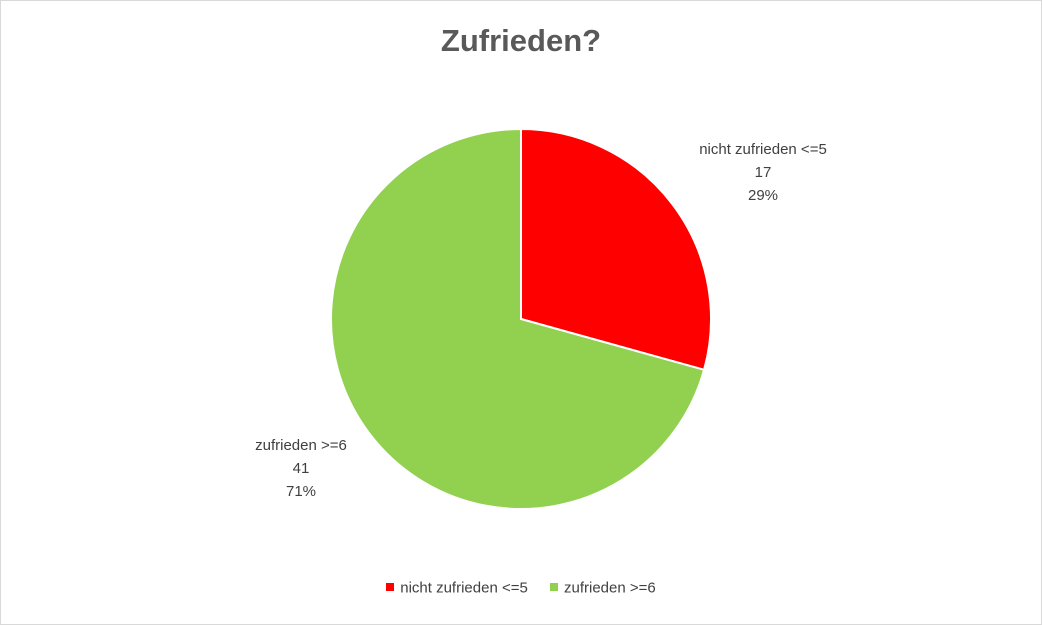  I want to click on data-label-value: 41, so click(301, 468).